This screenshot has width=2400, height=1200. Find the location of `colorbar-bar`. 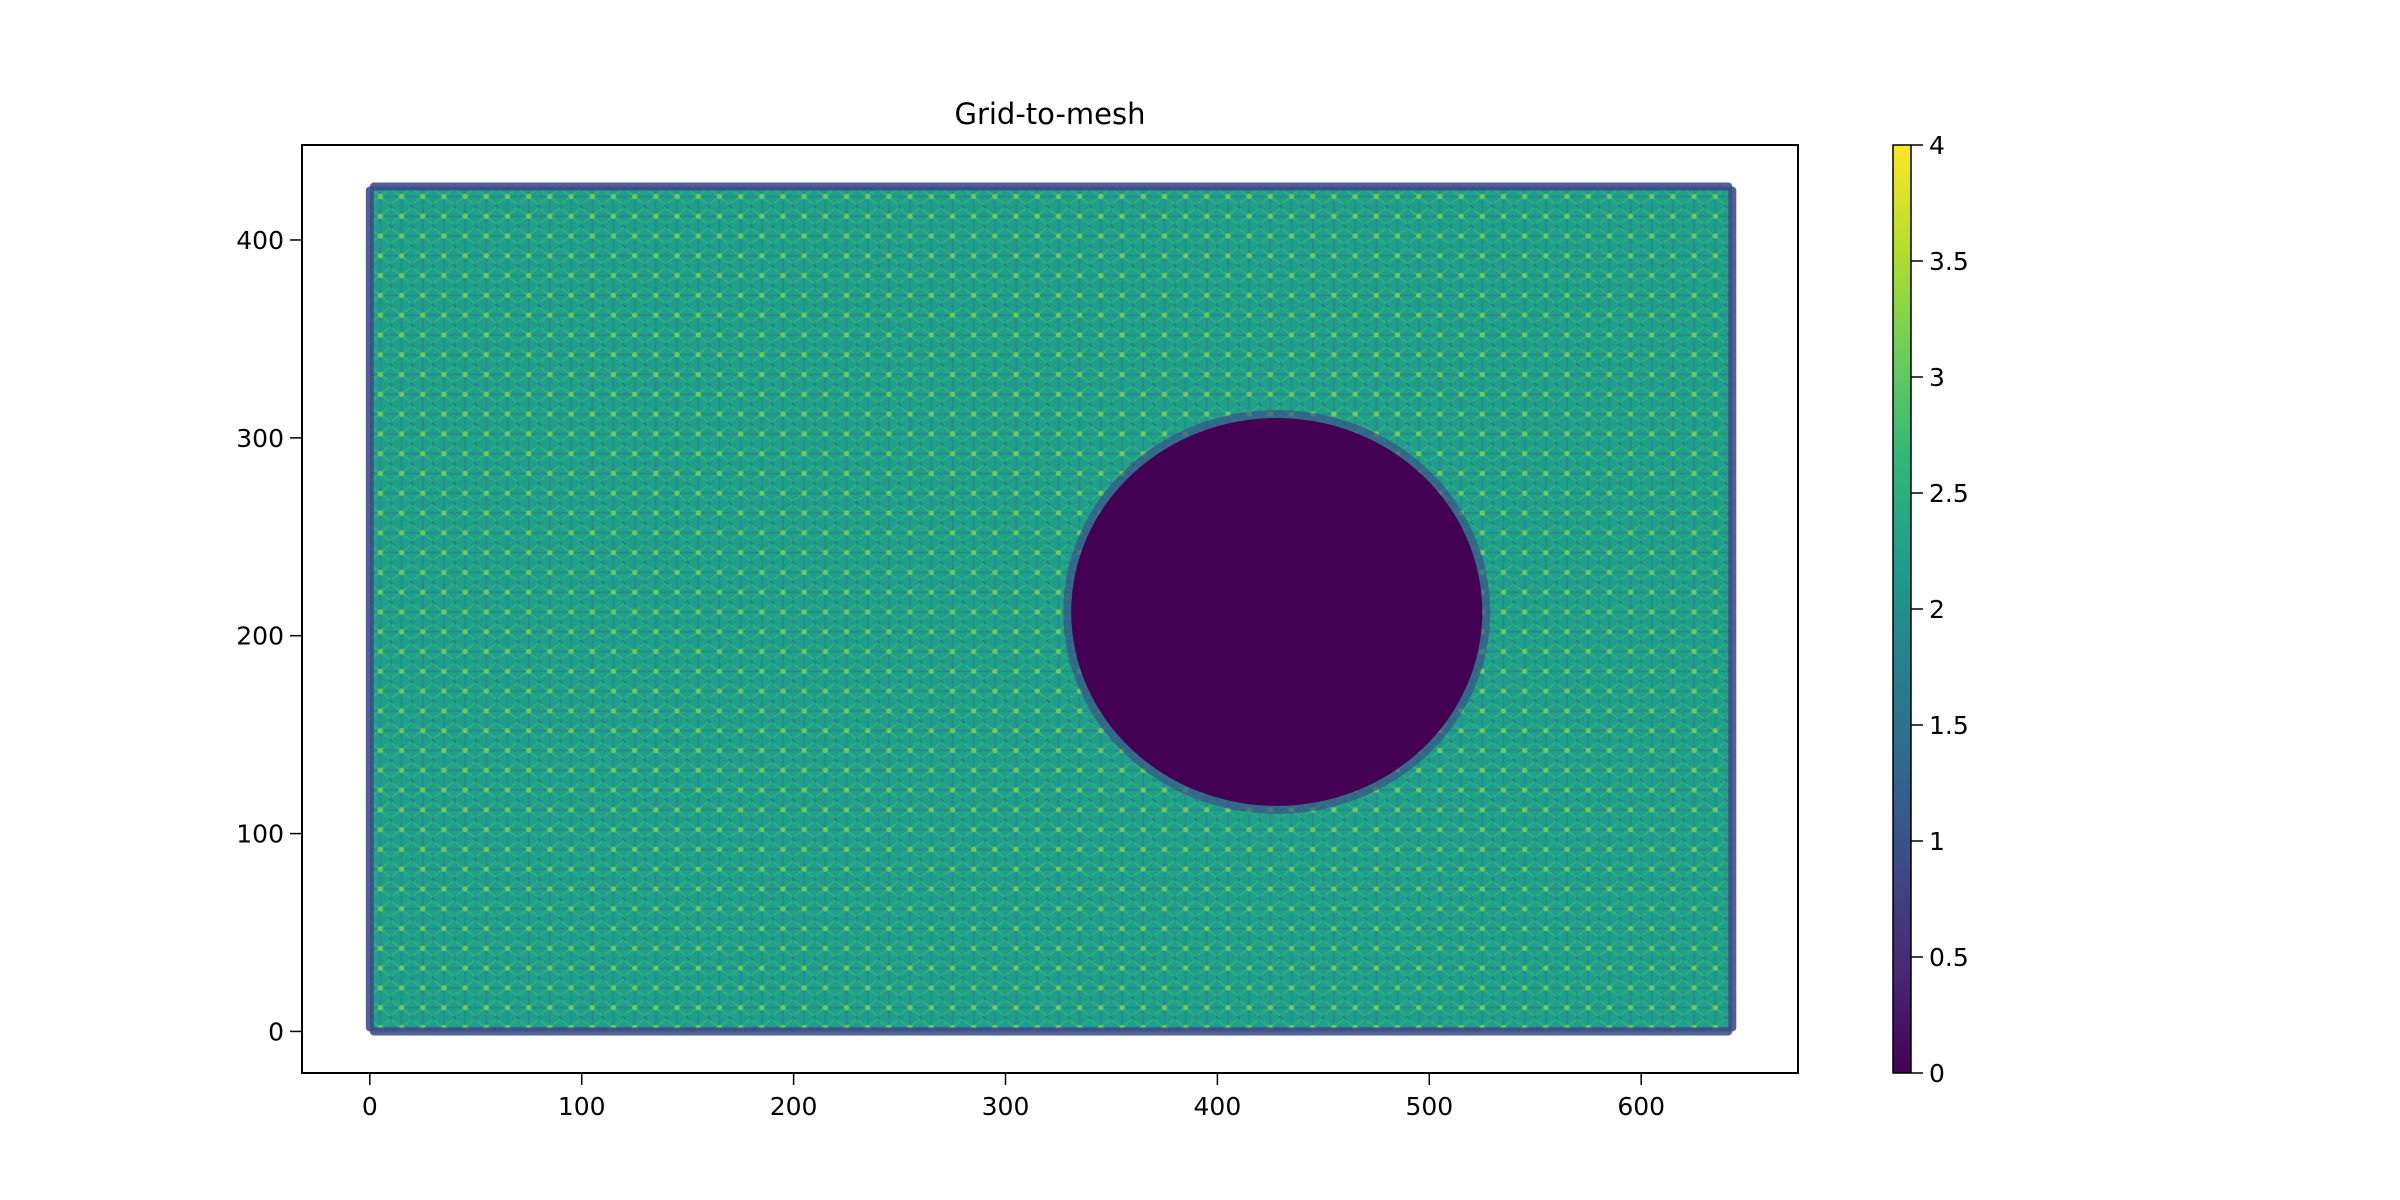

colorbar-bar is located at coordinates (1902, 609).